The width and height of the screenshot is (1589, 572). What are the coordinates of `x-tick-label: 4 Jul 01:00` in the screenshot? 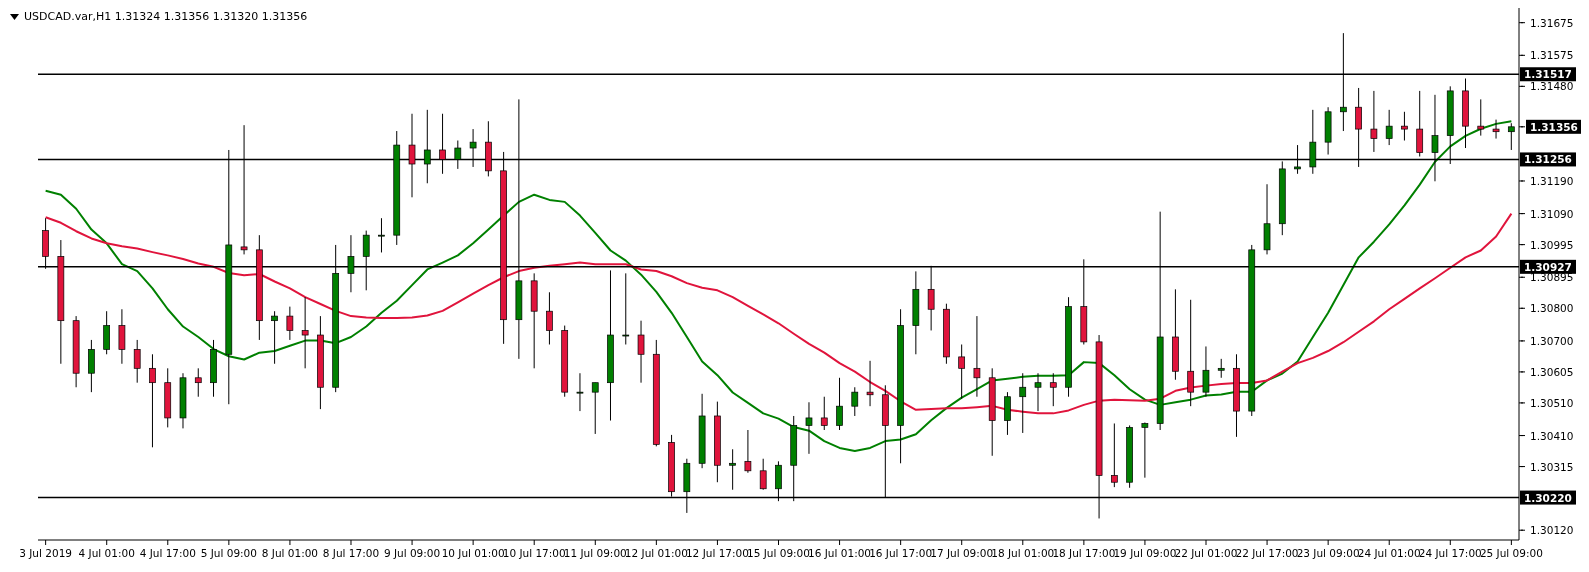 It's located at (106, 553).